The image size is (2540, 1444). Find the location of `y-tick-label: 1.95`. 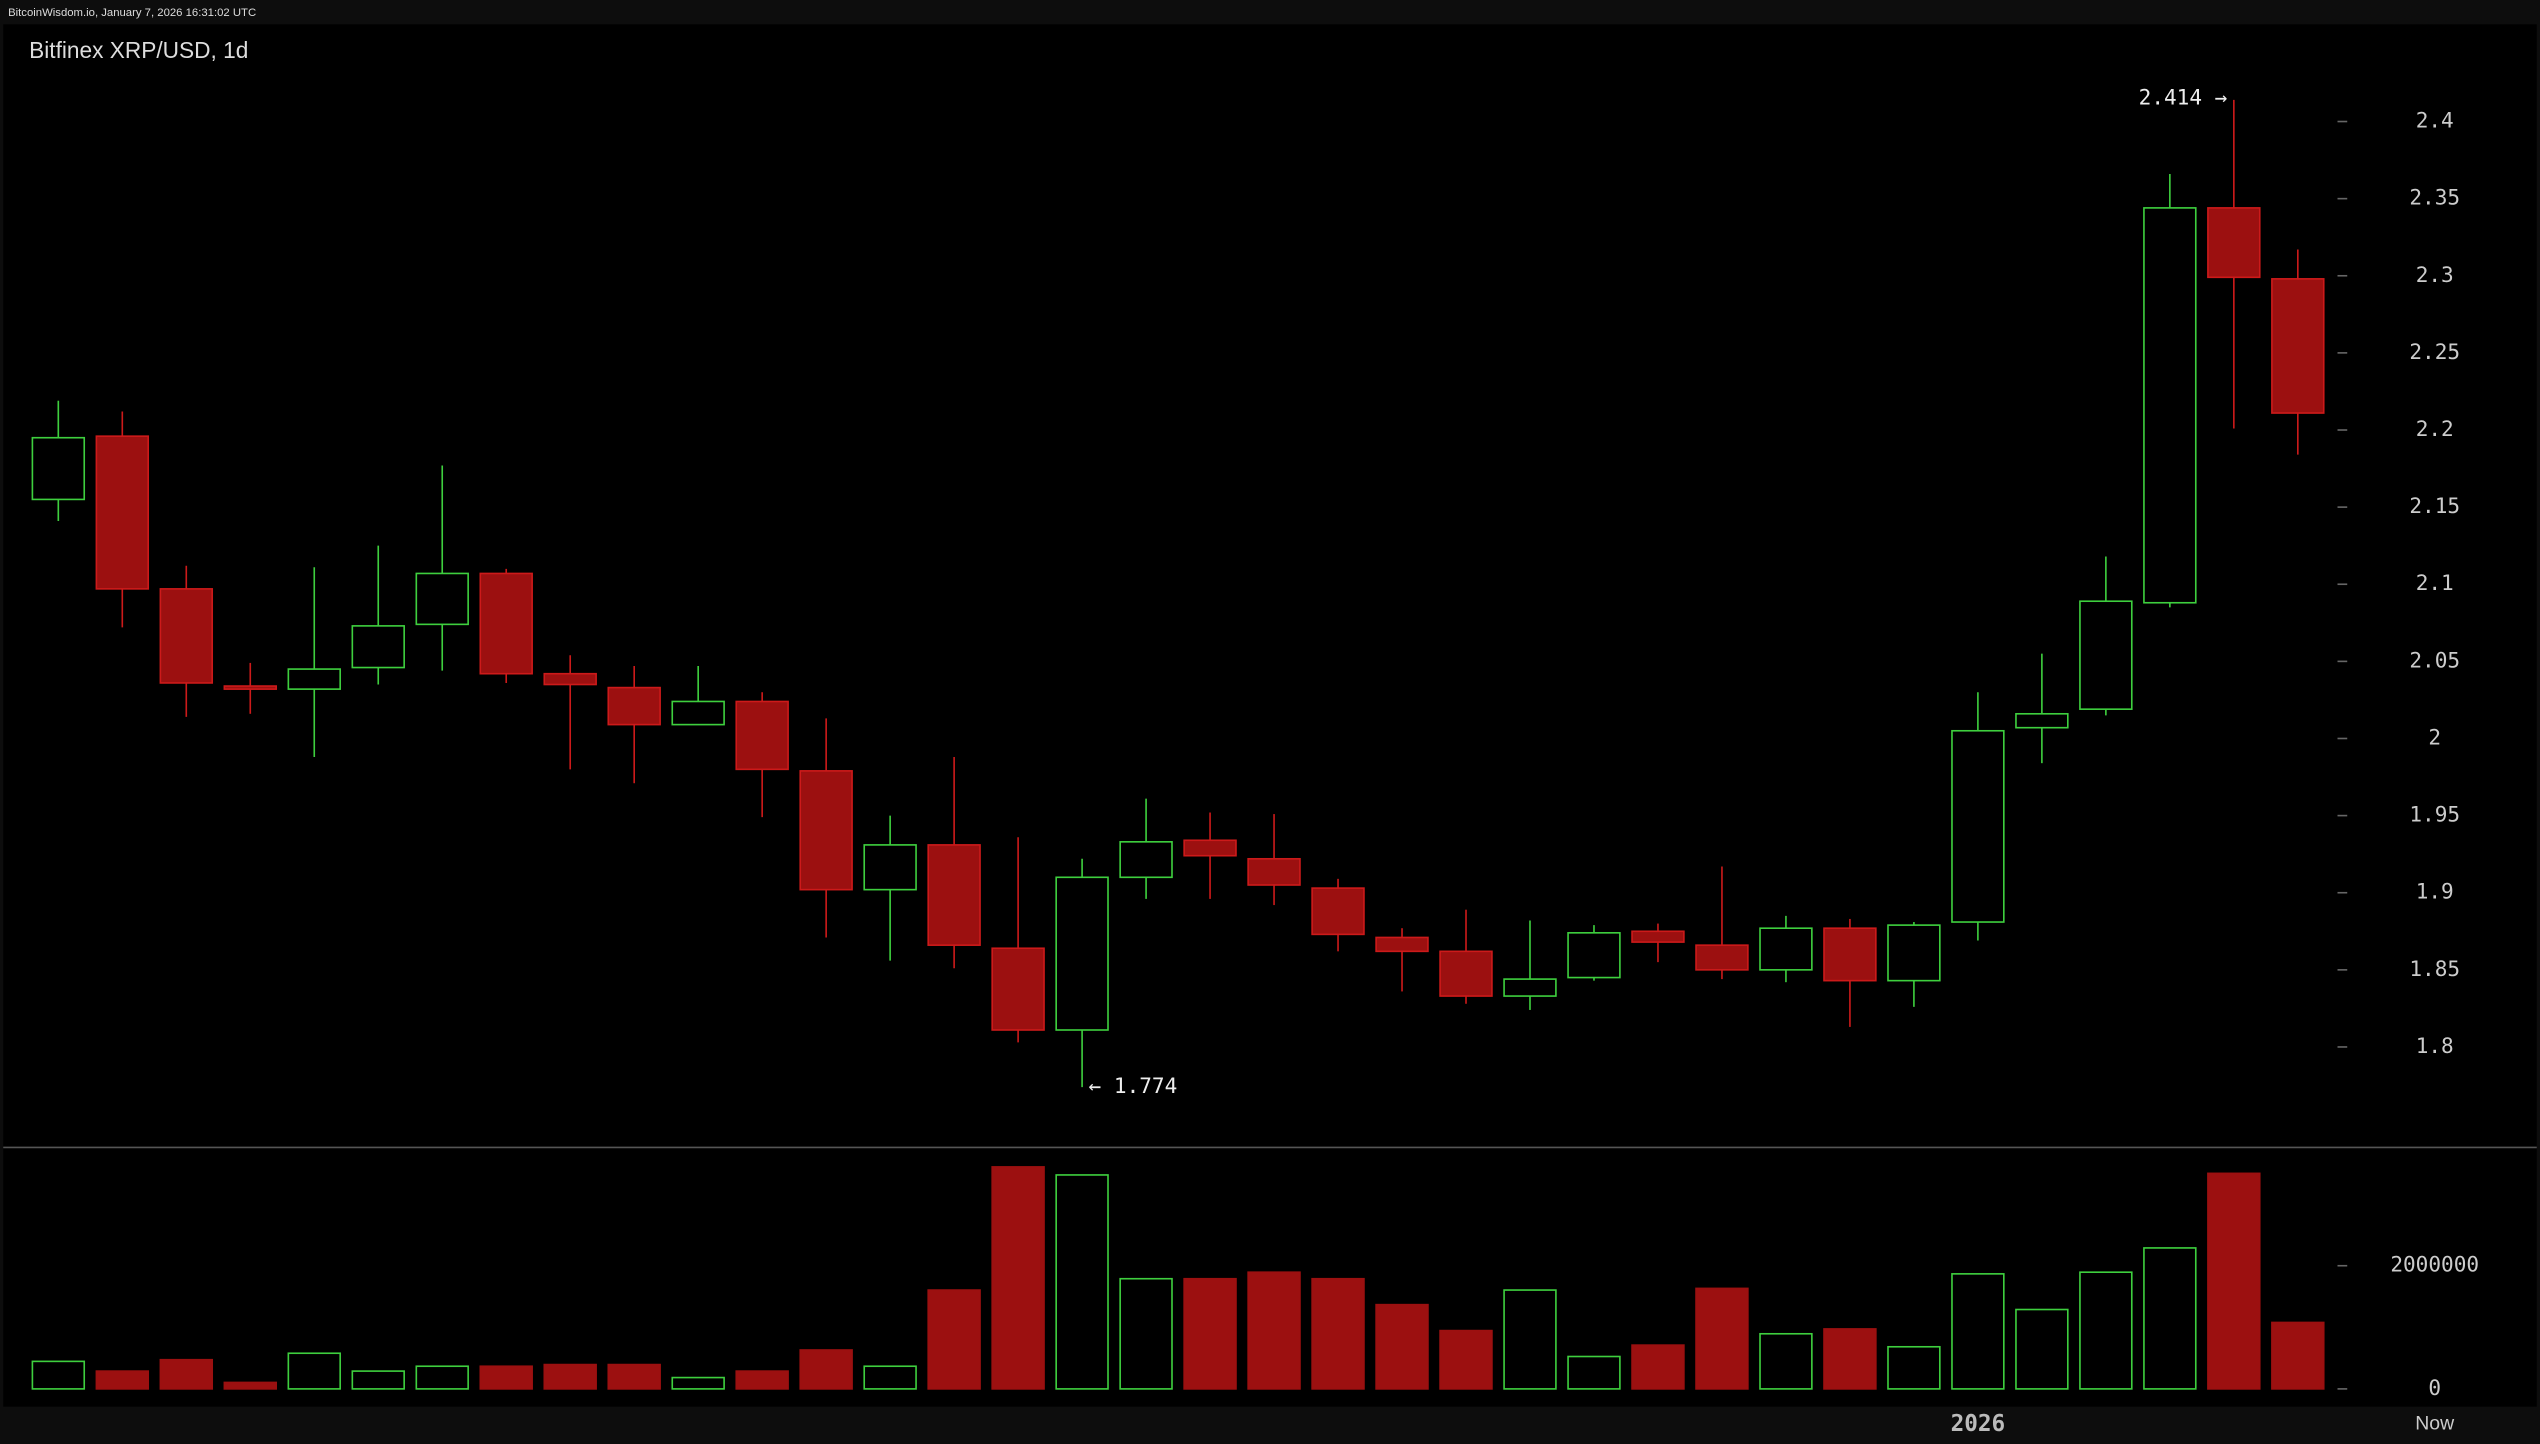

y-tick-label: 1.95 is located at coordinates (2434, 814).